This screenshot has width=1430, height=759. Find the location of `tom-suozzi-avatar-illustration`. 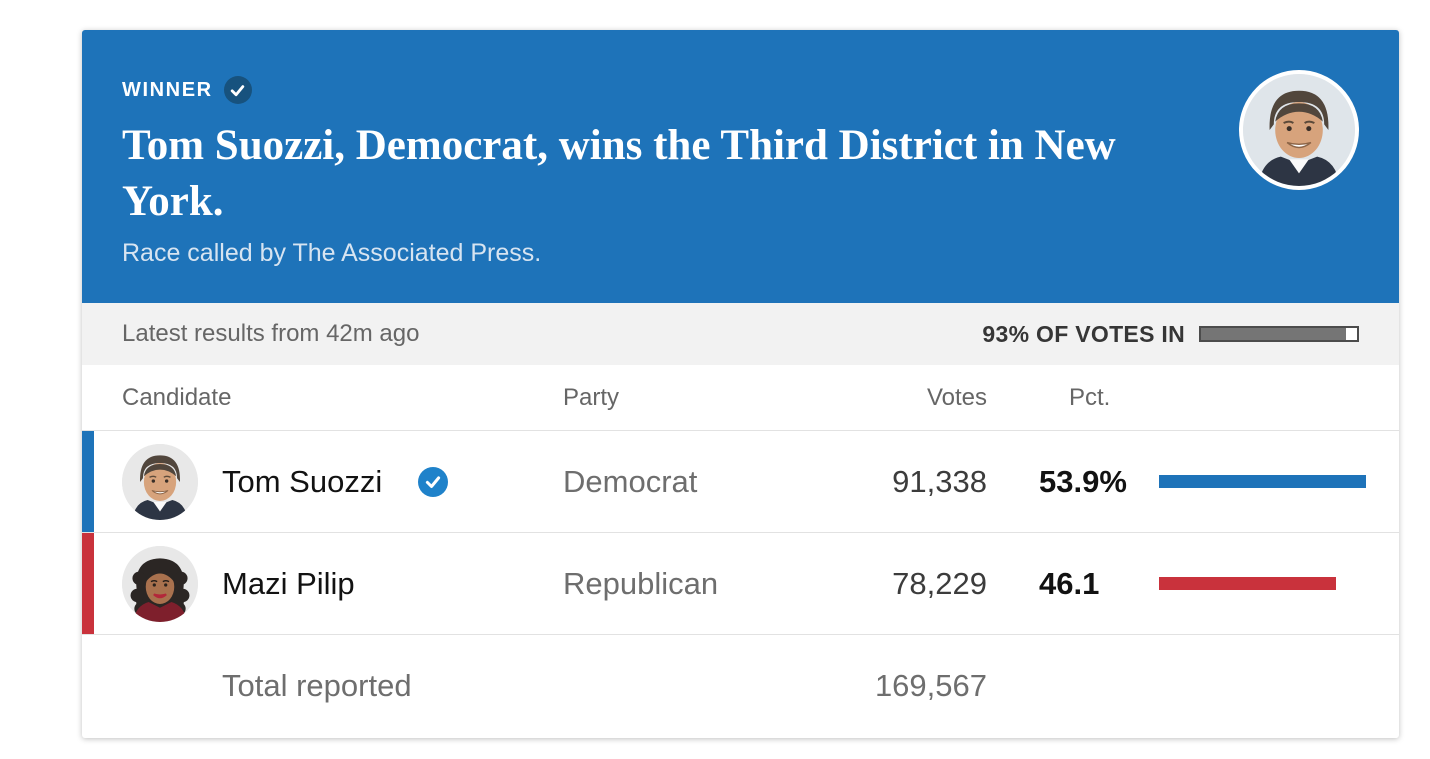

tom-suozzi-avatar-illustration is located at coordinates (160, 481).